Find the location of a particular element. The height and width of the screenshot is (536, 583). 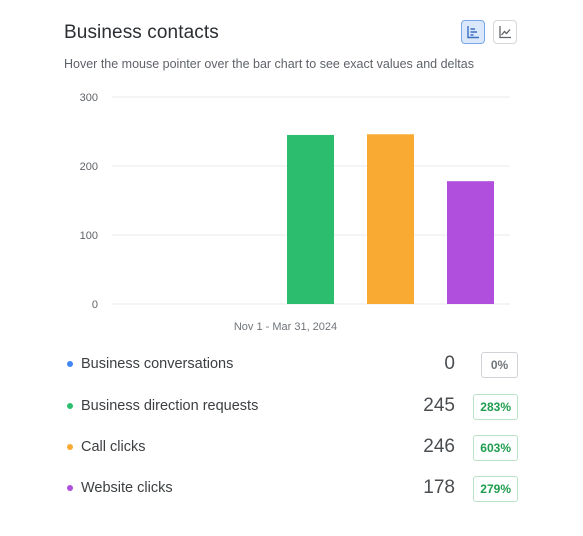

y-tick-label: 200 is located at coordinates (89, 167).